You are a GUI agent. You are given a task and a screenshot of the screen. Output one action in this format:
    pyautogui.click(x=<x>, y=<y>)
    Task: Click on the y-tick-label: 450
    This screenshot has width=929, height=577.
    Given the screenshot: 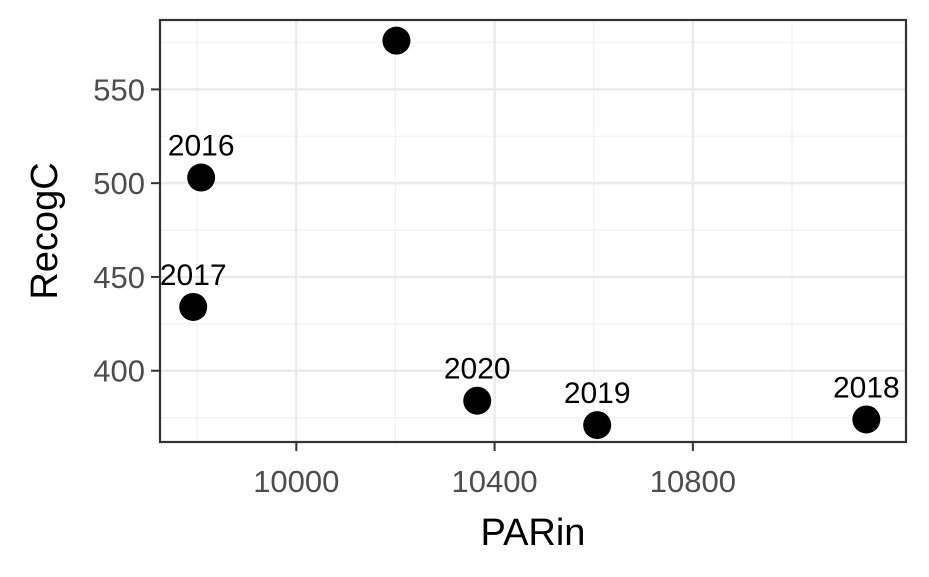 What is the action you would take?
    pyautogui.click(x=119, y=277)
    